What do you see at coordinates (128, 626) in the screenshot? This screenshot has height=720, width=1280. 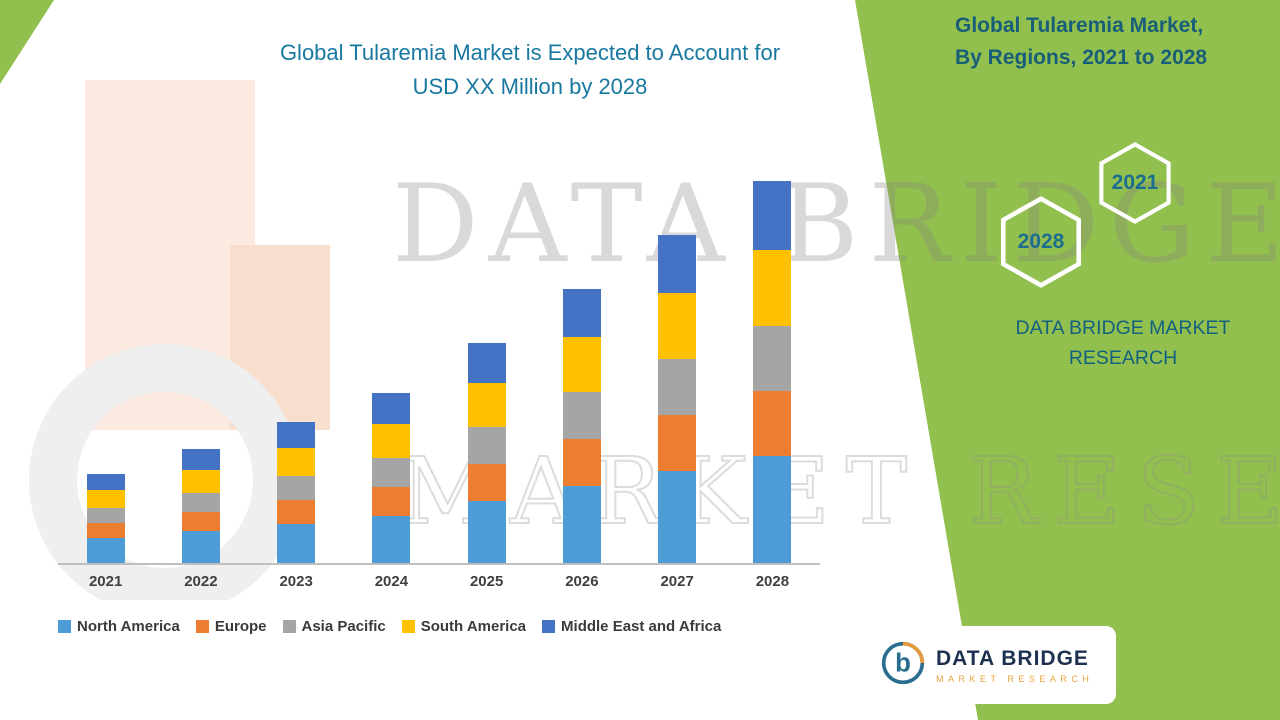 I see `legend-label: North America` at bounding box center [128, 626].